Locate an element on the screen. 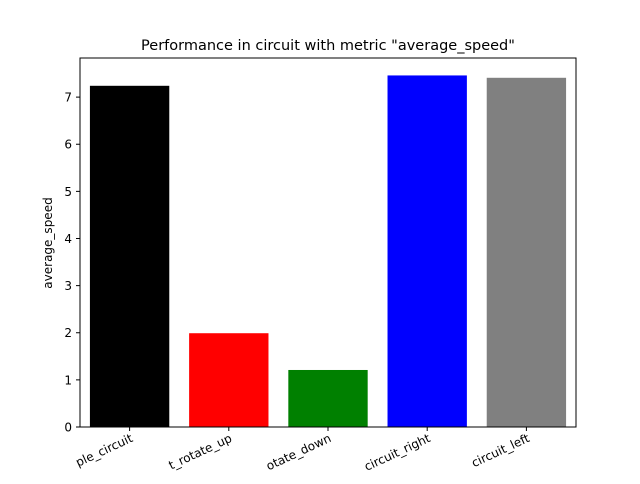  y-axis-ticks: 0 1 2 3 4 5 6 7 is located at coordinates (72, 263).